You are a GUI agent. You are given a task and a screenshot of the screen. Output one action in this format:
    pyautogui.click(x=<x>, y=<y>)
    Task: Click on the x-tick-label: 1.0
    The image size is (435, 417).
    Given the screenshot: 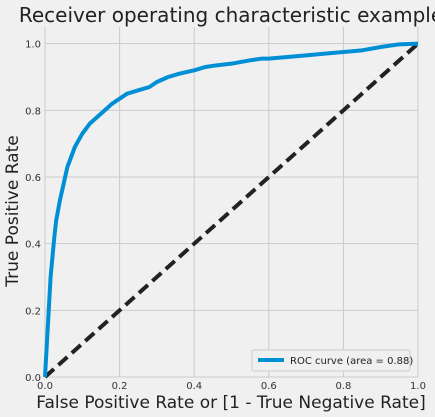 What is the action you would take?
    pyautogui.click(x=418, y=386)
    